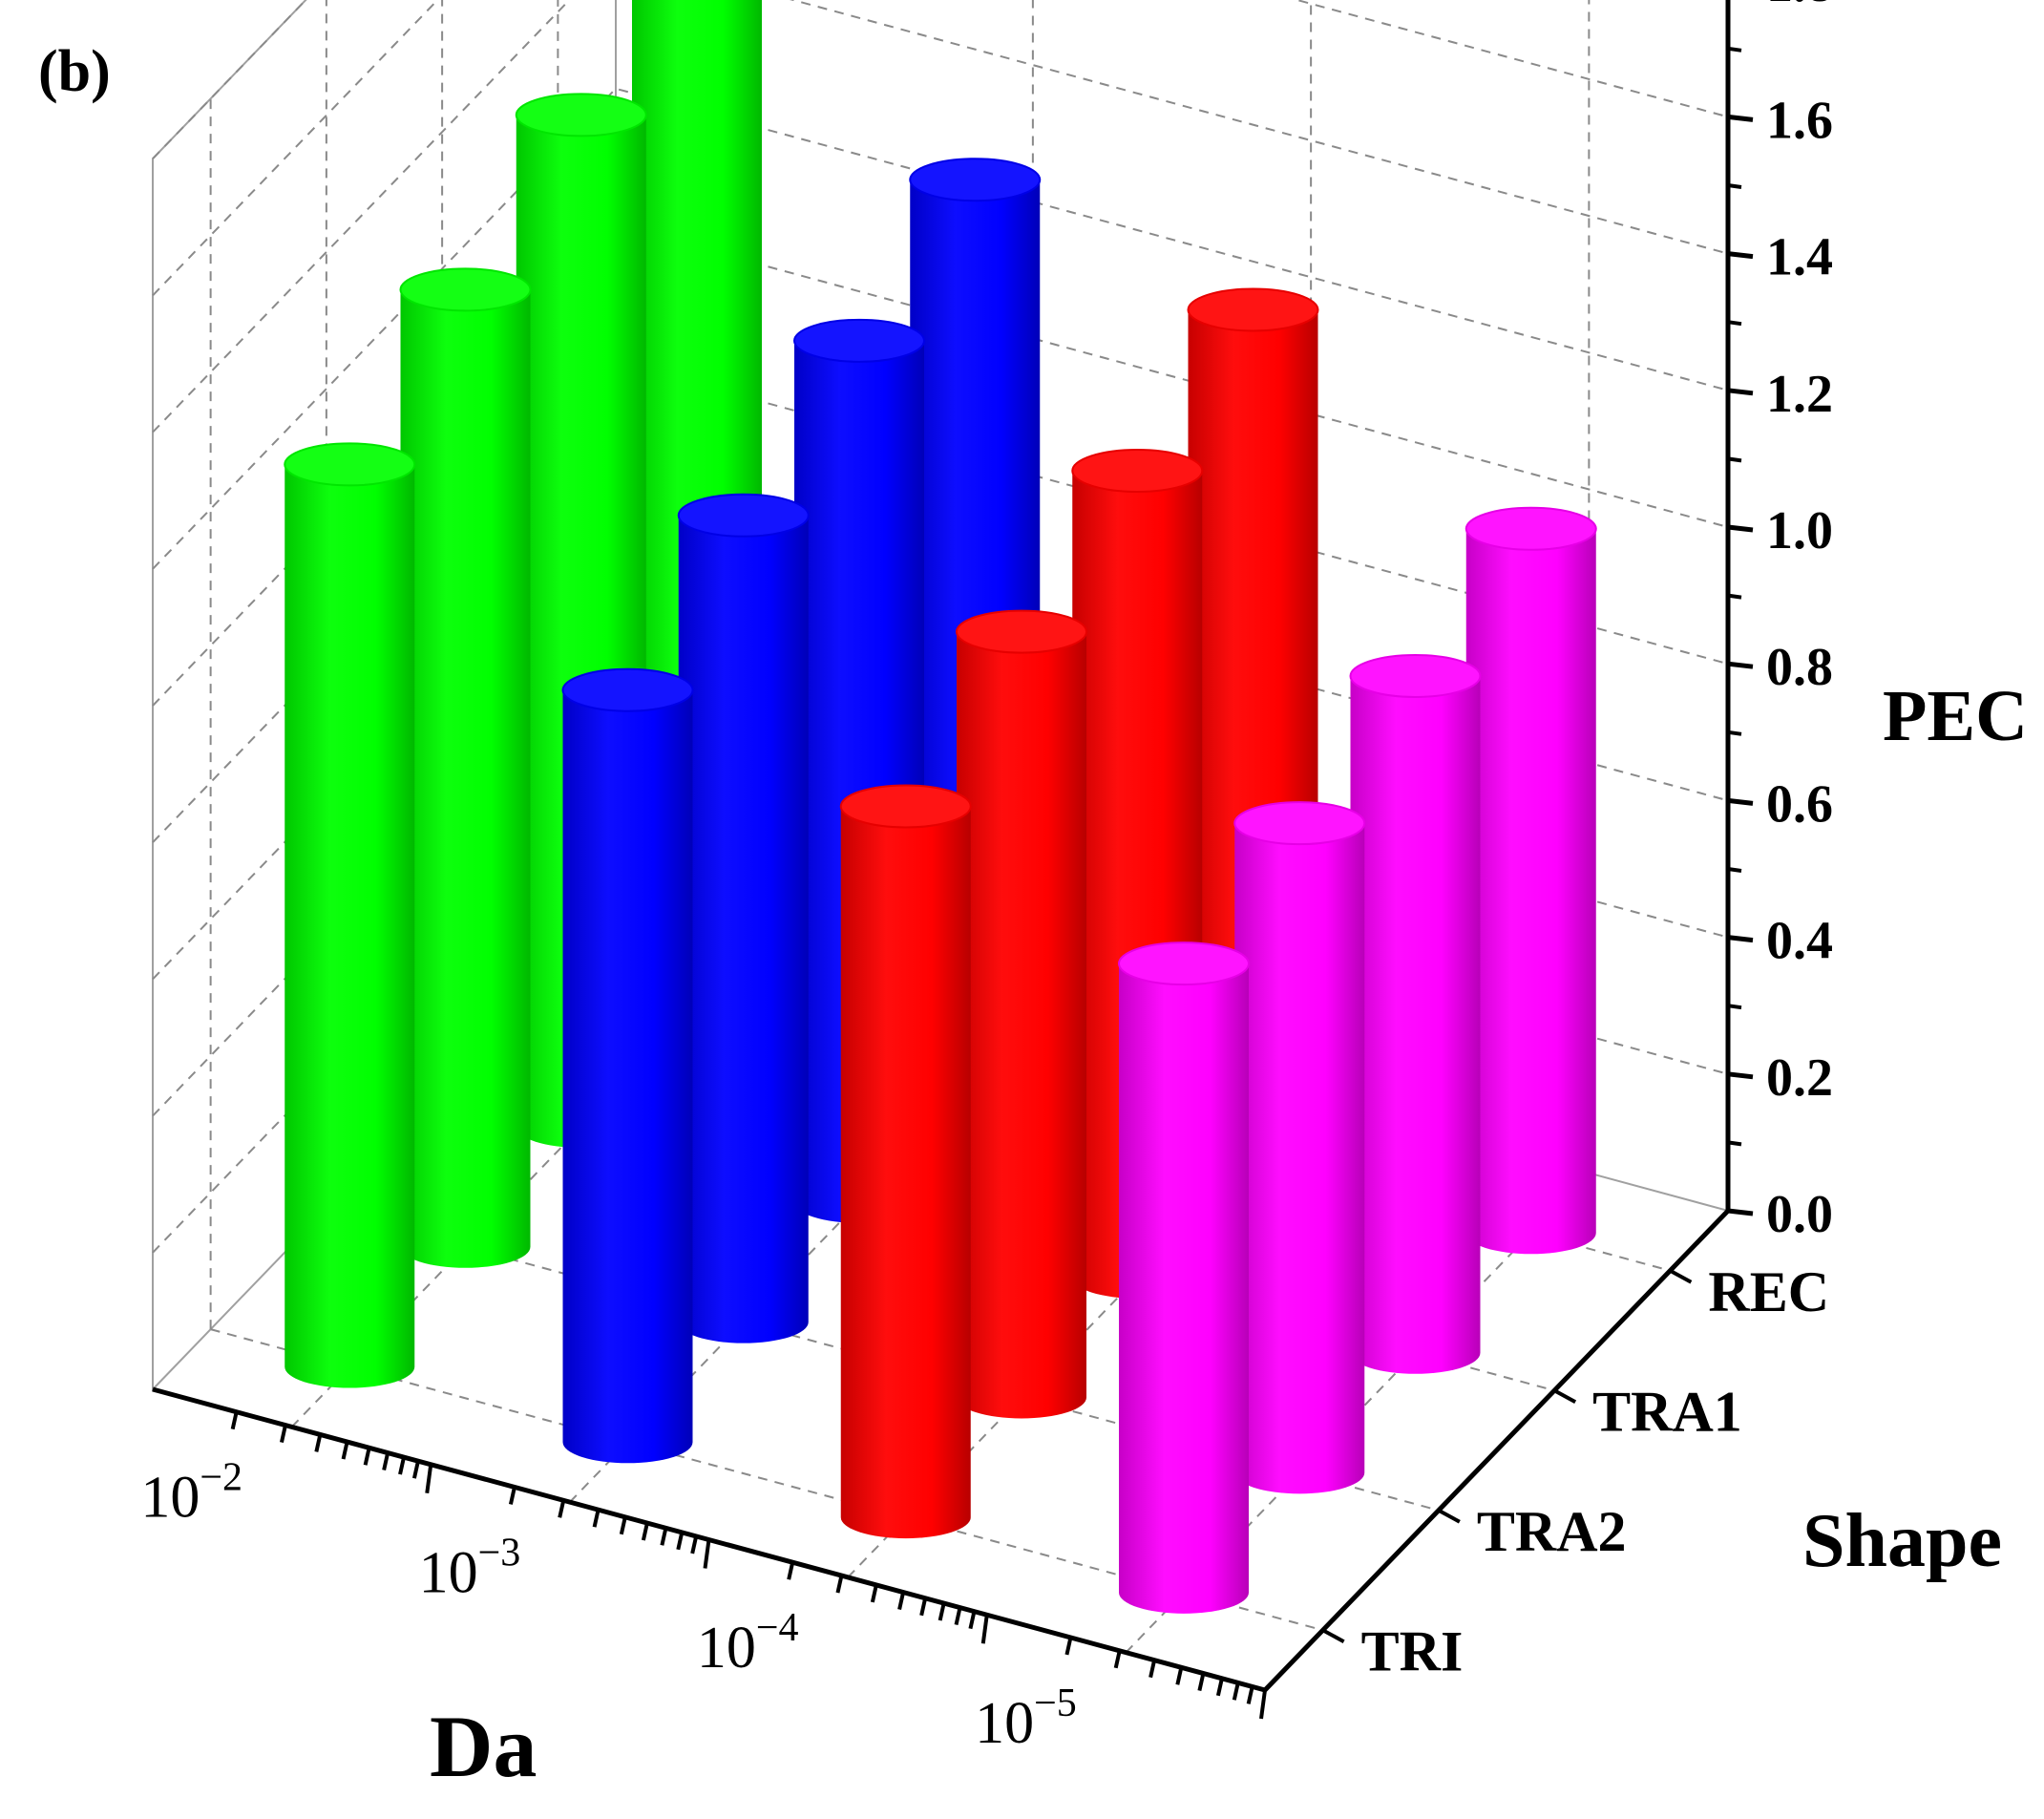 This screenshot has width=2044, height=1819. I want to click on da-tick-label: 10⁻⁵, so click(1026, 1719).